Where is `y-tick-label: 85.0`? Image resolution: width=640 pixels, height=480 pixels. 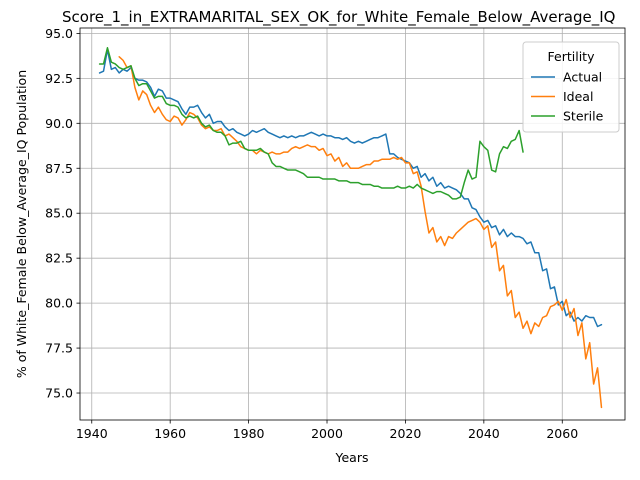
y-tick-label: 85.0 is located at coordinates (59, 213).